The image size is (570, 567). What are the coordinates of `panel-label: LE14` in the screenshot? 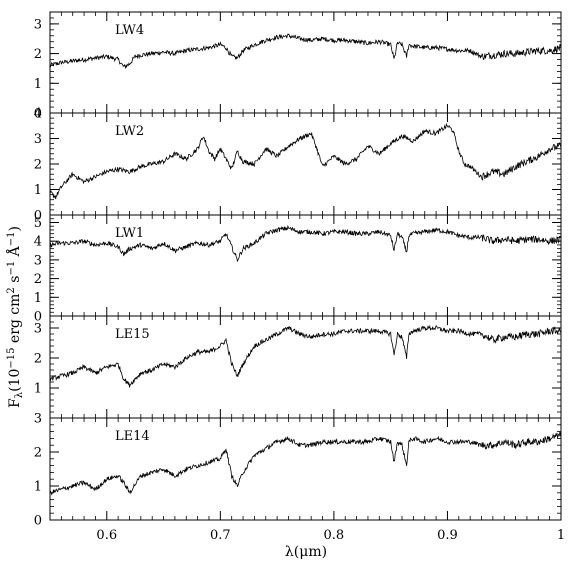 It's located at (132, 436).